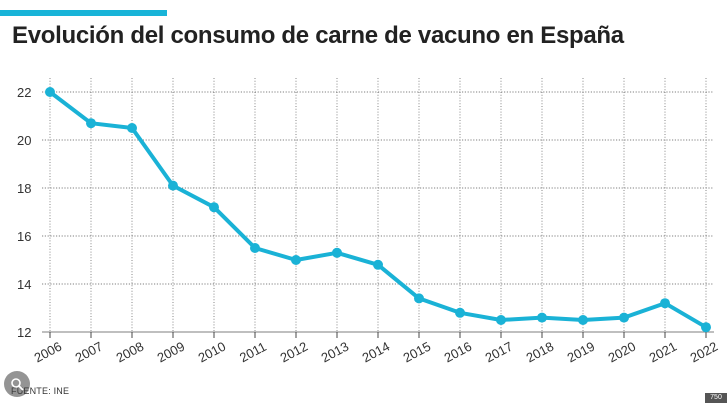 The image size is (727, 403). Describe the element at coordinates (458, 352) in the screenshot. I see `x-tick-label: 2016` at that location.